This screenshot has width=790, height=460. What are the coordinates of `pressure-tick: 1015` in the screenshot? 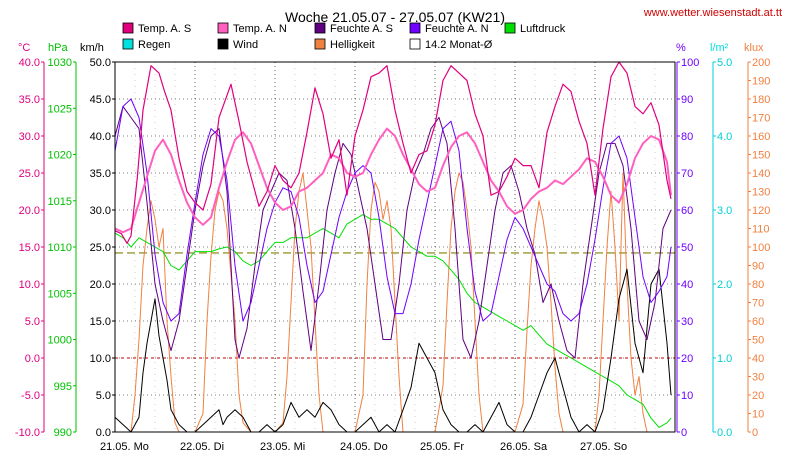 It's located at (60, 202).